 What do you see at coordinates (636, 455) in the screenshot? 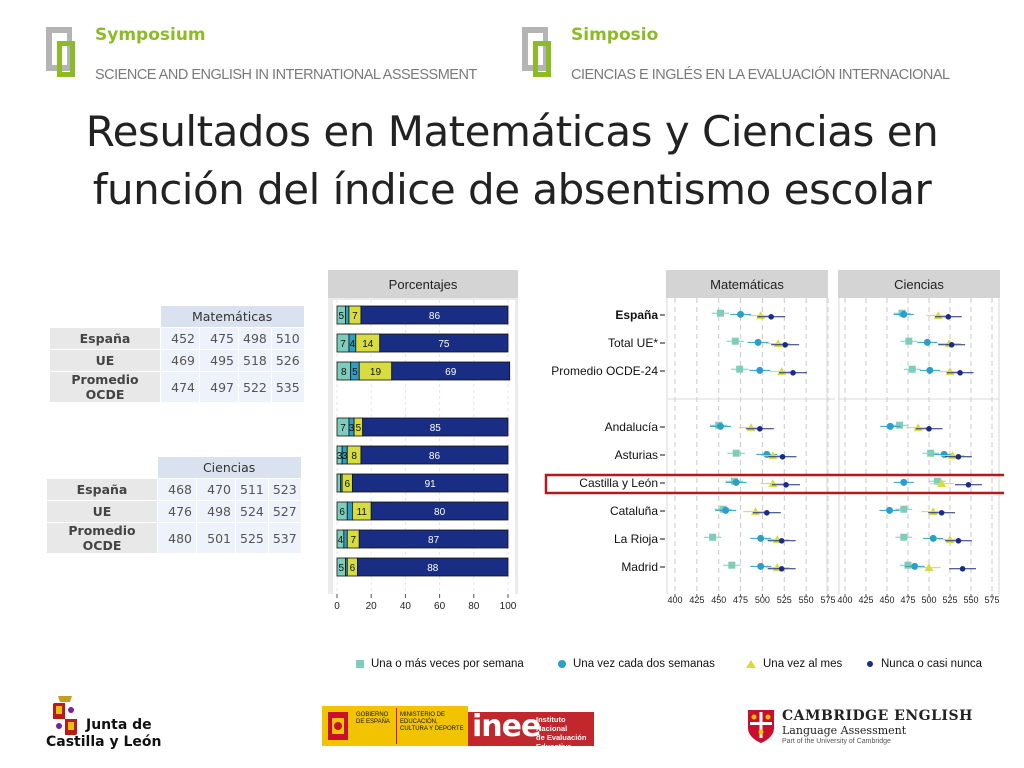
I see `region-label: Asturias` at bounding box center [636, 455].